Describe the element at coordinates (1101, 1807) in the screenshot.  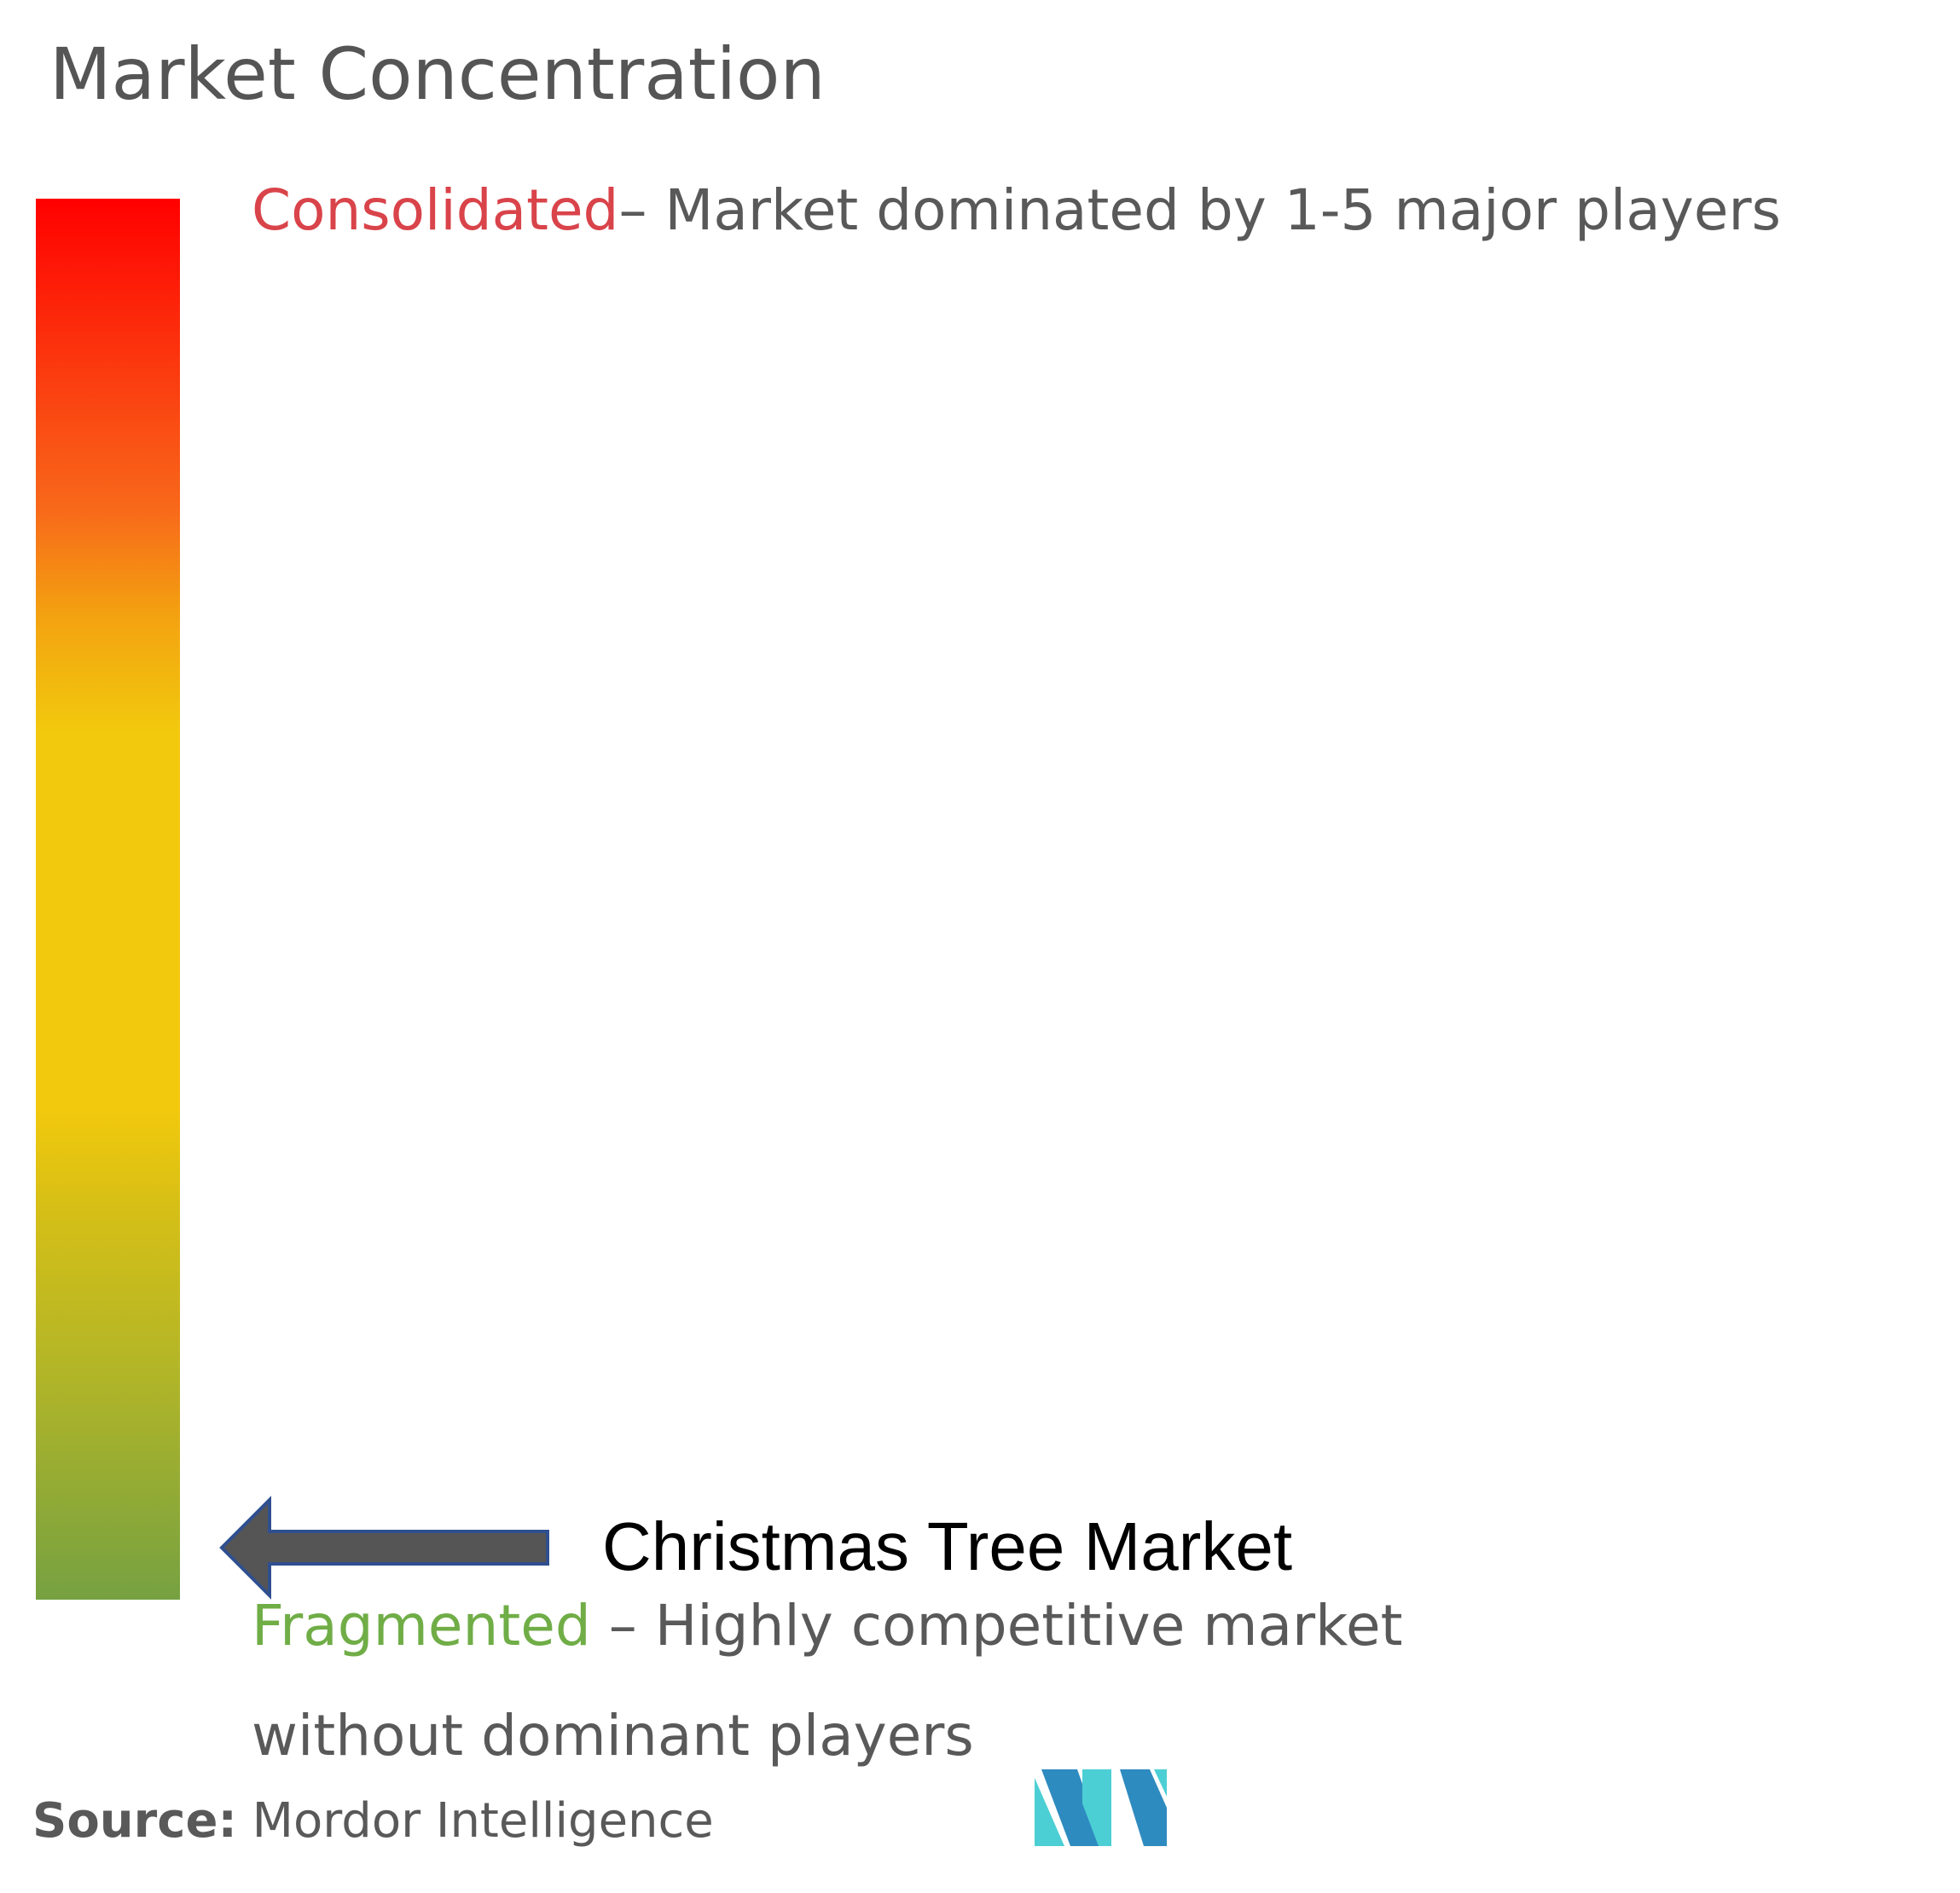
I see `mordor-intelligence-logo` at that location.